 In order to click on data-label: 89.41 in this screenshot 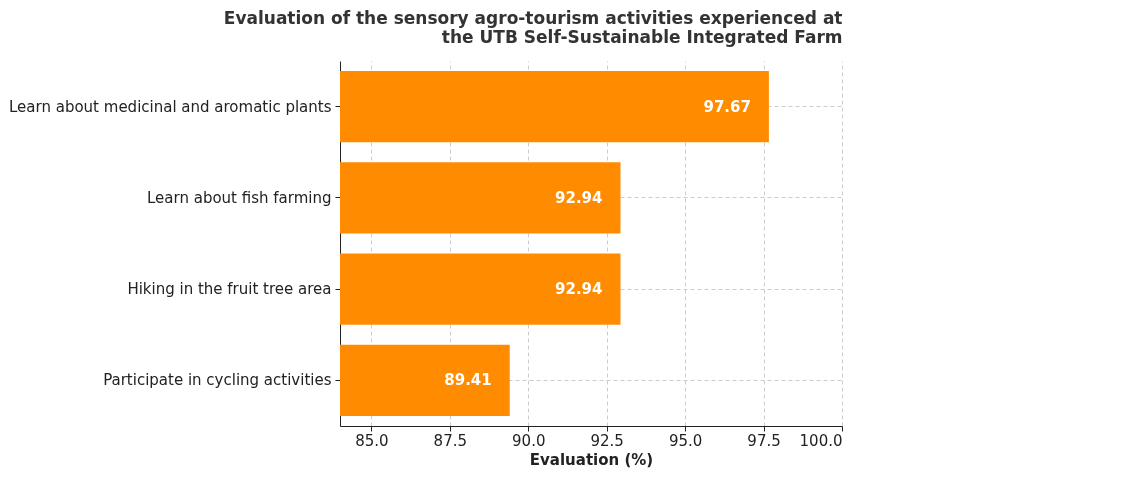, I will do `click(468, 380)`.